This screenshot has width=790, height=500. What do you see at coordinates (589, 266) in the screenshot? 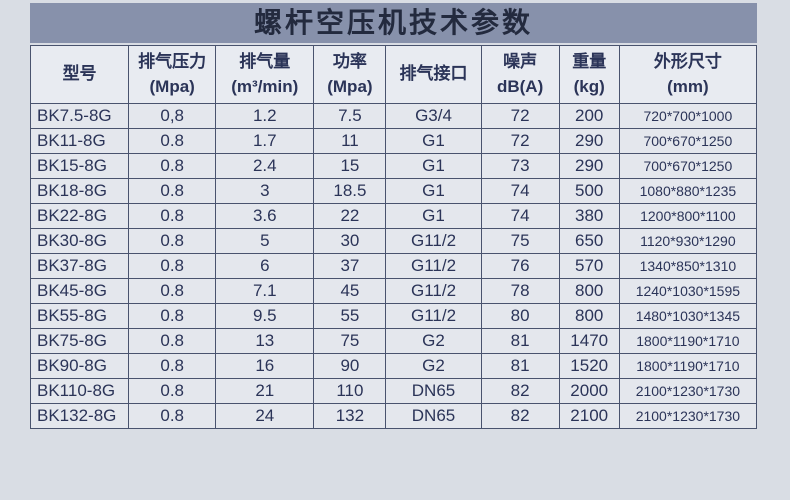
I see `table-cell: 570` at bounding box center [589, 266].